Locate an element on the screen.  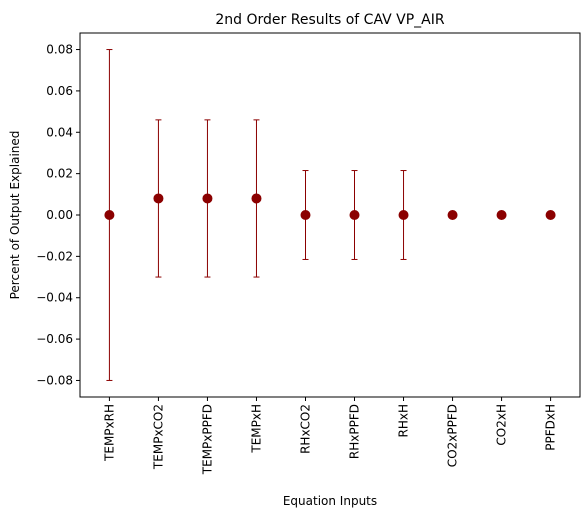
x-axis-label: Equation Inputs is located at coordinates (330, 501).